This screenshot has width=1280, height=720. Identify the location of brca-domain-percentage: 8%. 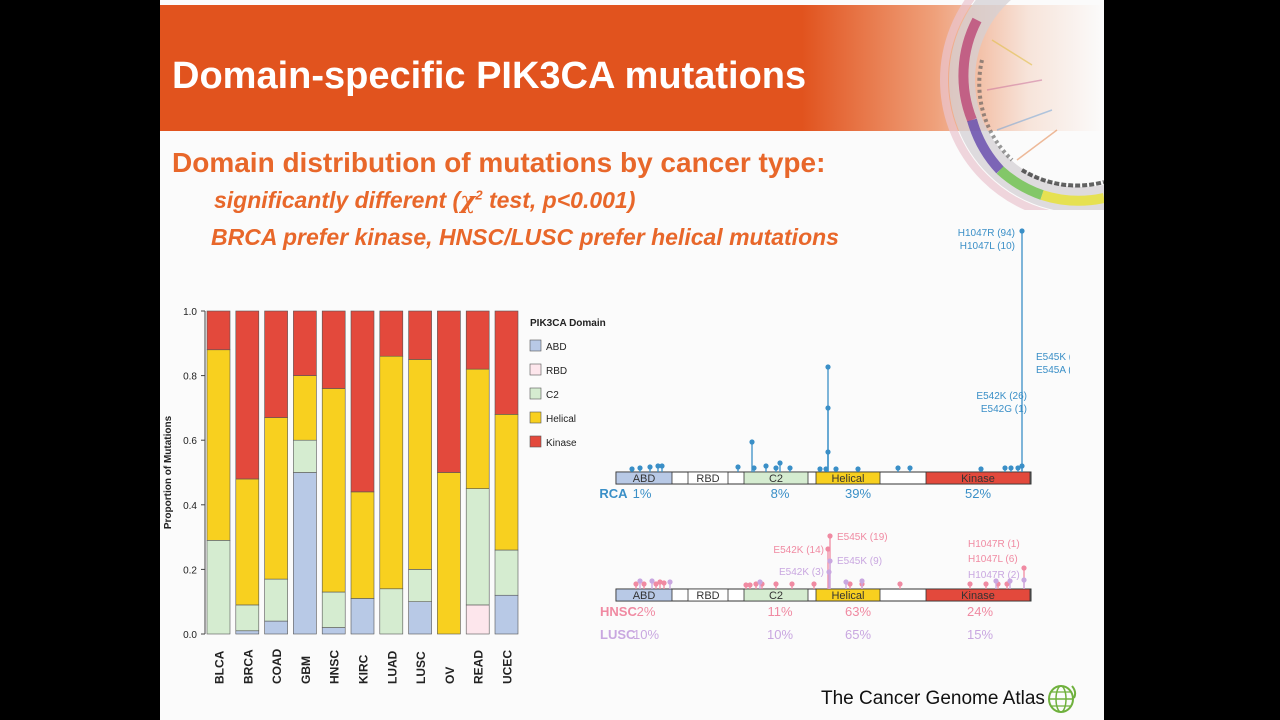
(780, 493).